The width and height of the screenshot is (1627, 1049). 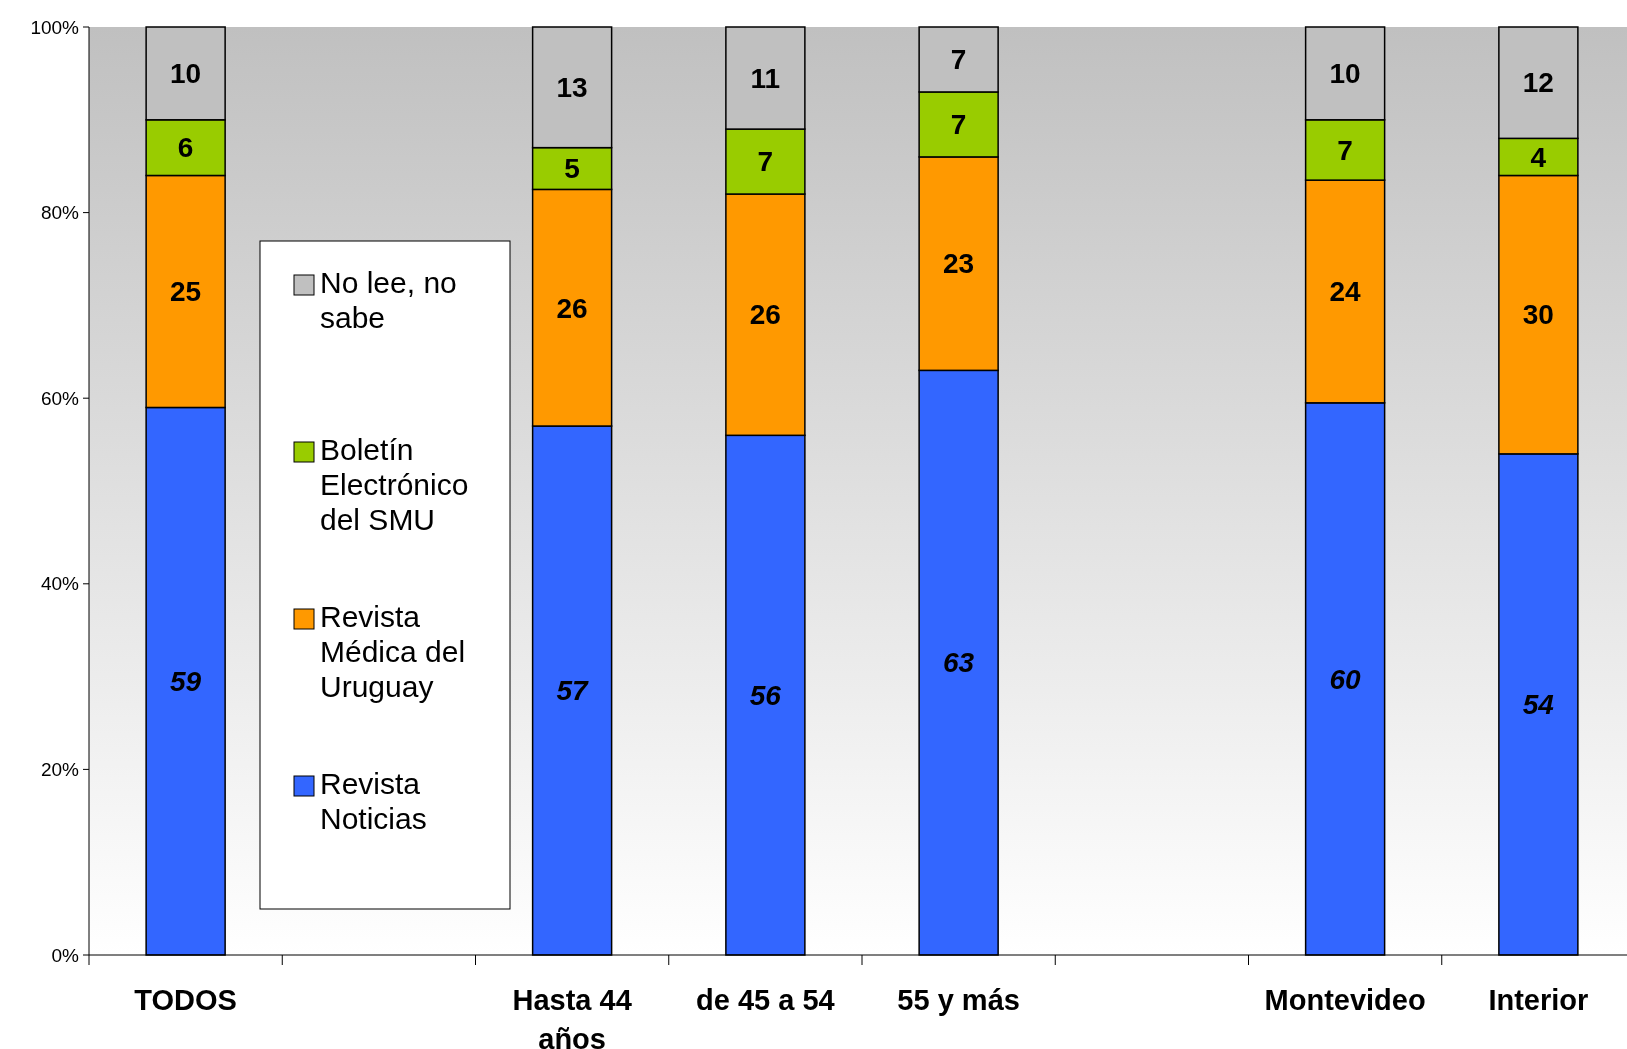 I want to click on data-label: 4, so click(x=1538, y=157).